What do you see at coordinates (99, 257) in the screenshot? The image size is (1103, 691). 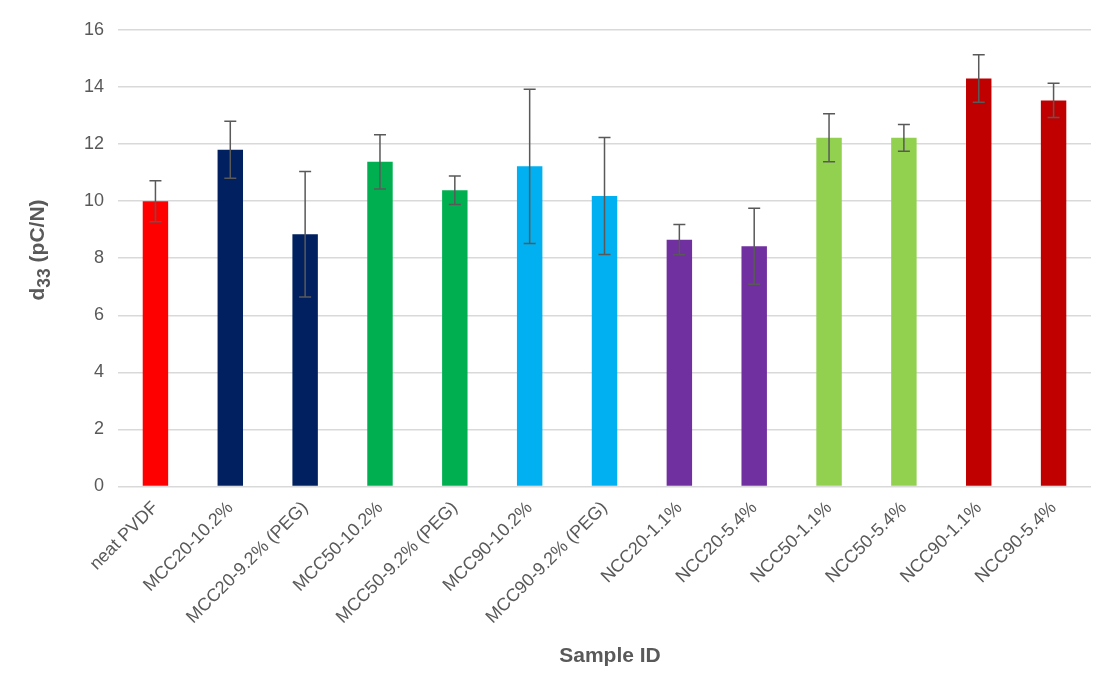 I see `y-tick-label: 8` at bounding box center [99, 257].